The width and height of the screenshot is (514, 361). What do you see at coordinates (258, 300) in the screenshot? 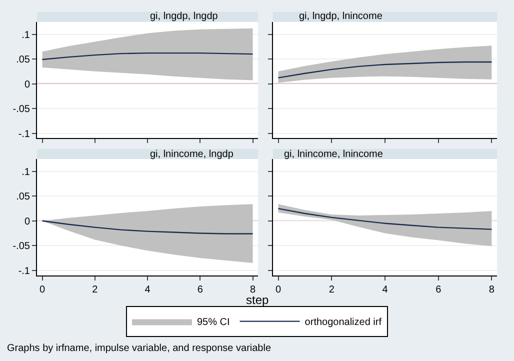
I see `x-axis-title: step` at bounding box center [258, 300].